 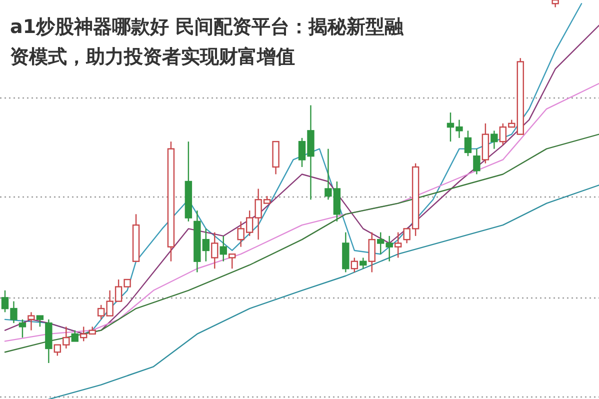 What do you see at coordinates (207, 42) in the screenshot?
I see `text: a1炒股神器哪款好 民间配资平台：揭秘新型融资模式，助力投资者实现财富增值` at bounding box center [207, 42].